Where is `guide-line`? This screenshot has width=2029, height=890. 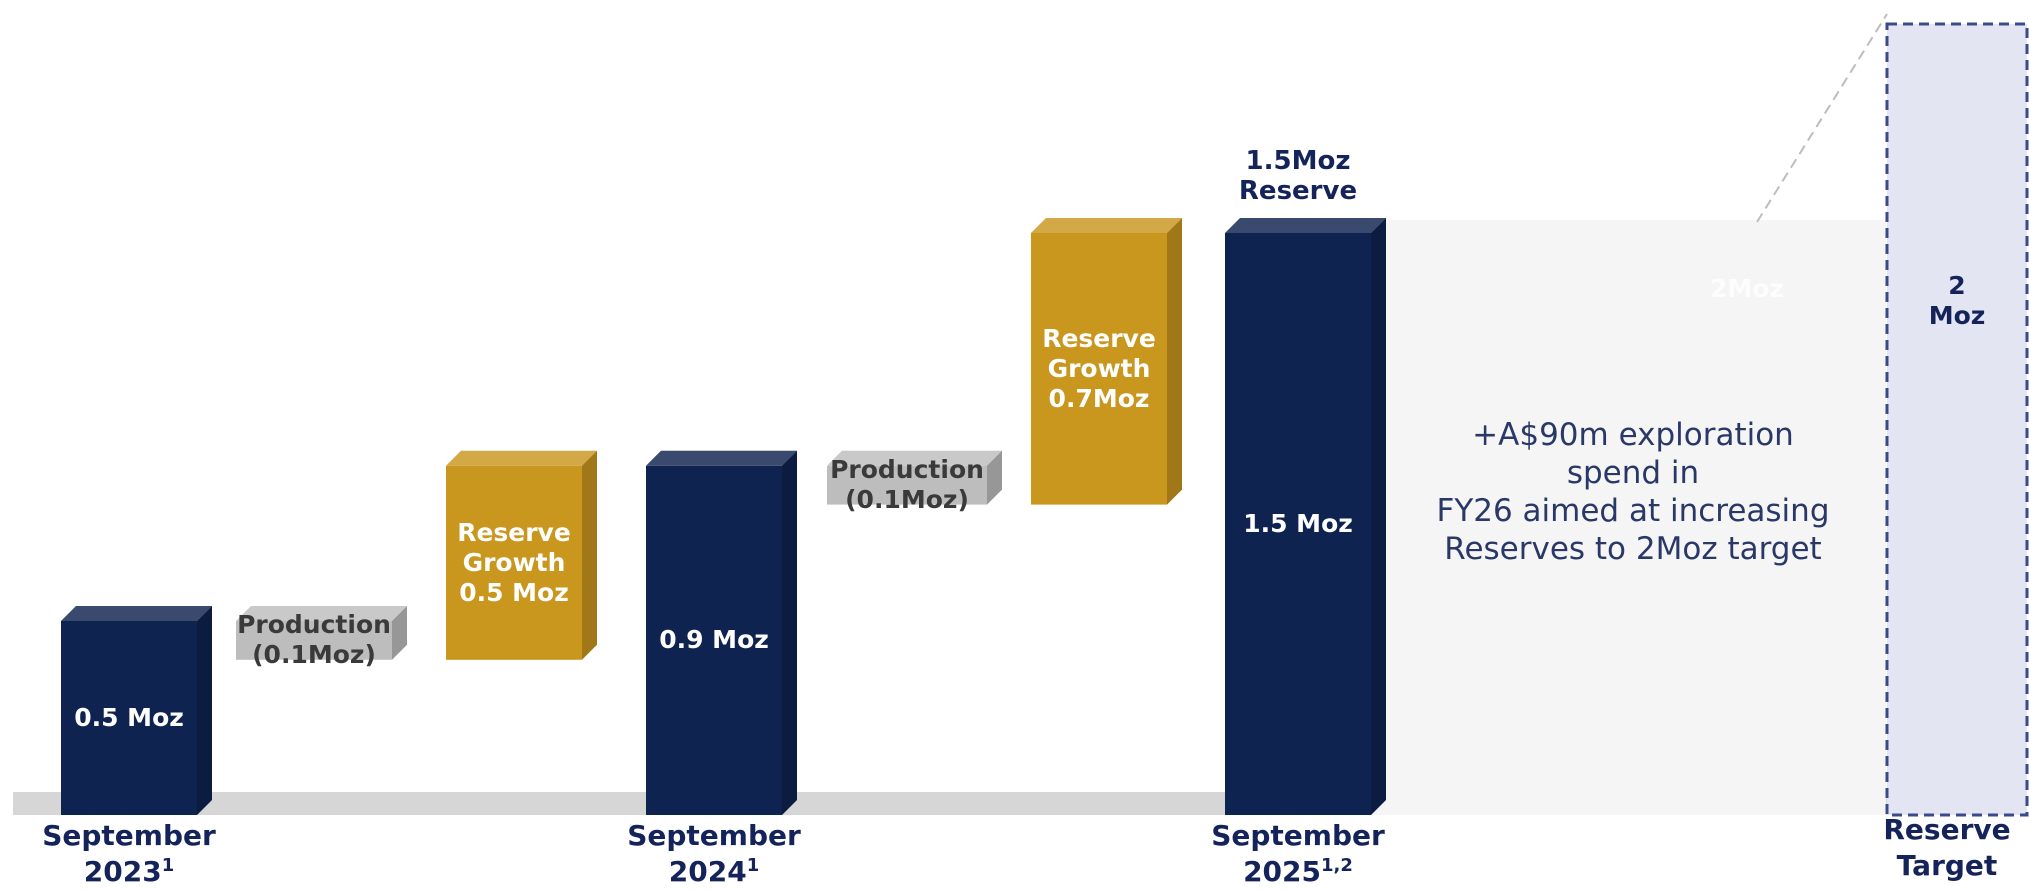 guide-line is located at coordinates (1822, 118).